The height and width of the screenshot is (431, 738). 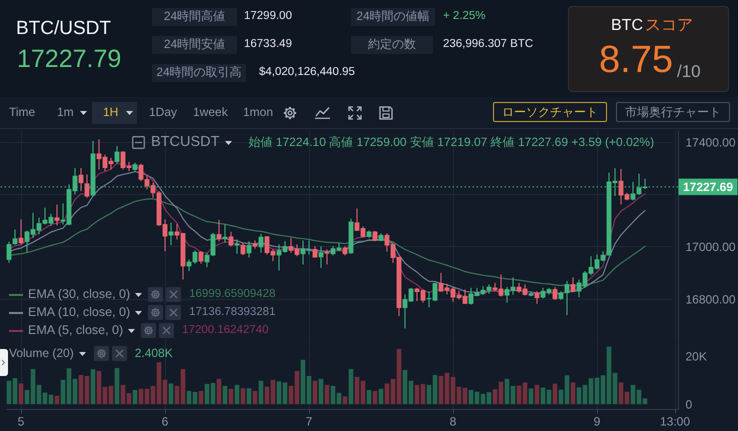 I want to click on text: ローソクチャート, so click(x=550, y=112).